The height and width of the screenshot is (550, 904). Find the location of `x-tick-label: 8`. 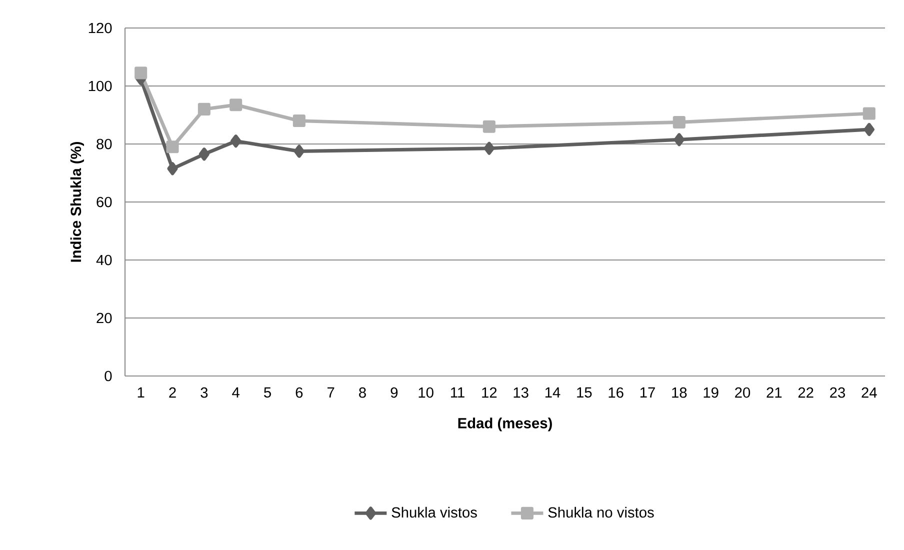

x-tick-label: 8 is located at coordinates (362, 392).